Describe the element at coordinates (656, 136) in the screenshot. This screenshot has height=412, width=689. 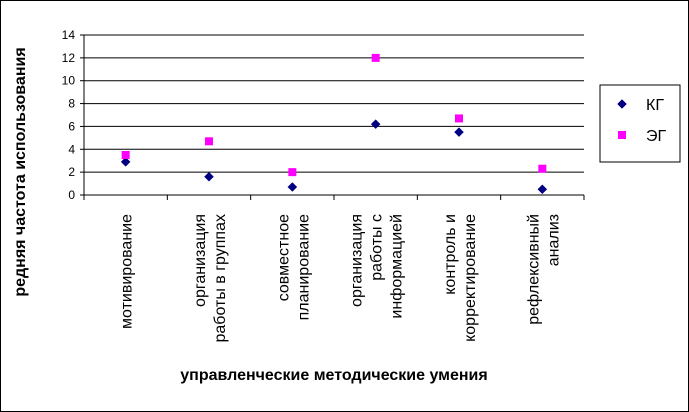
I see `legend-label: ЭГ` at that location.